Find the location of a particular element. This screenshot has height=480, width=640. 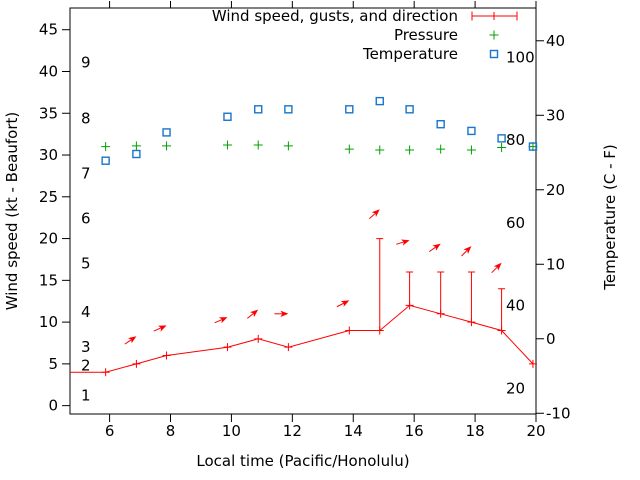

x-tick-label: 14 is located at coordinates (353, 431).